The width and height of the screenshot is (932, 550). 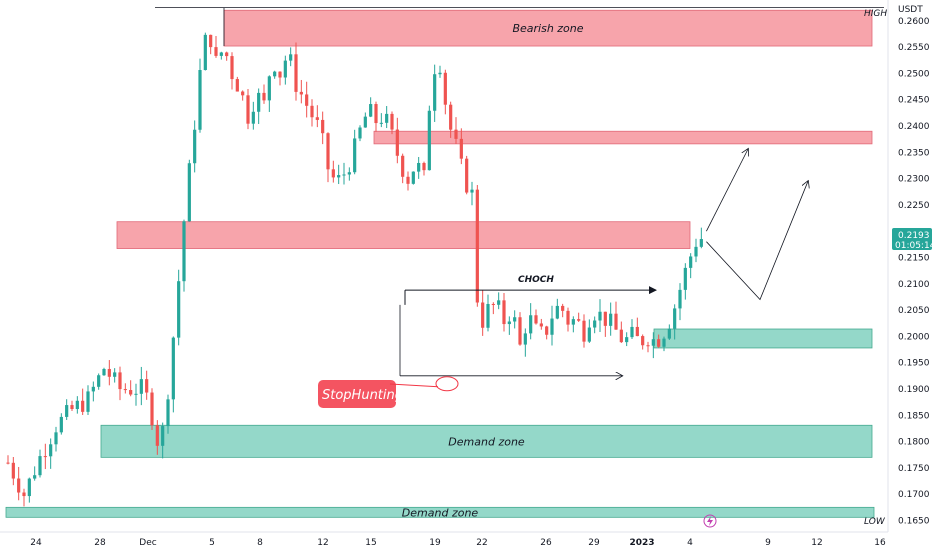 I want to click on time-axis: 24 28 Dec 5 8 12 15 19 22 26 29 2023 4 9 12 16, so click(x=444, y=539).